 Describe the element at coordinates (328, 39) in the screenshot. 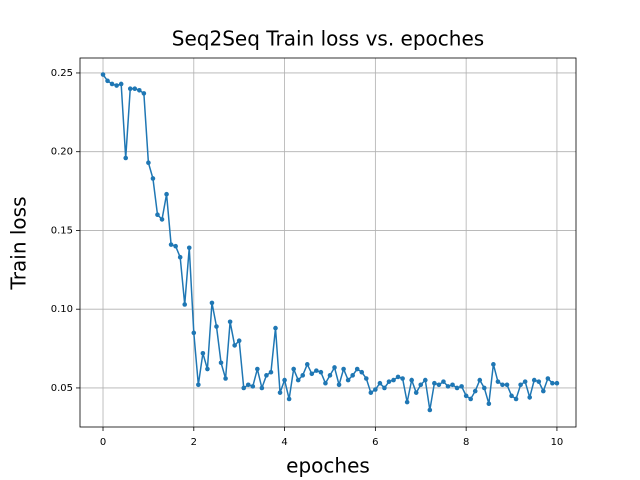

I see `chart-title: Seq2Seq Train loss vs. epoches` at that location.